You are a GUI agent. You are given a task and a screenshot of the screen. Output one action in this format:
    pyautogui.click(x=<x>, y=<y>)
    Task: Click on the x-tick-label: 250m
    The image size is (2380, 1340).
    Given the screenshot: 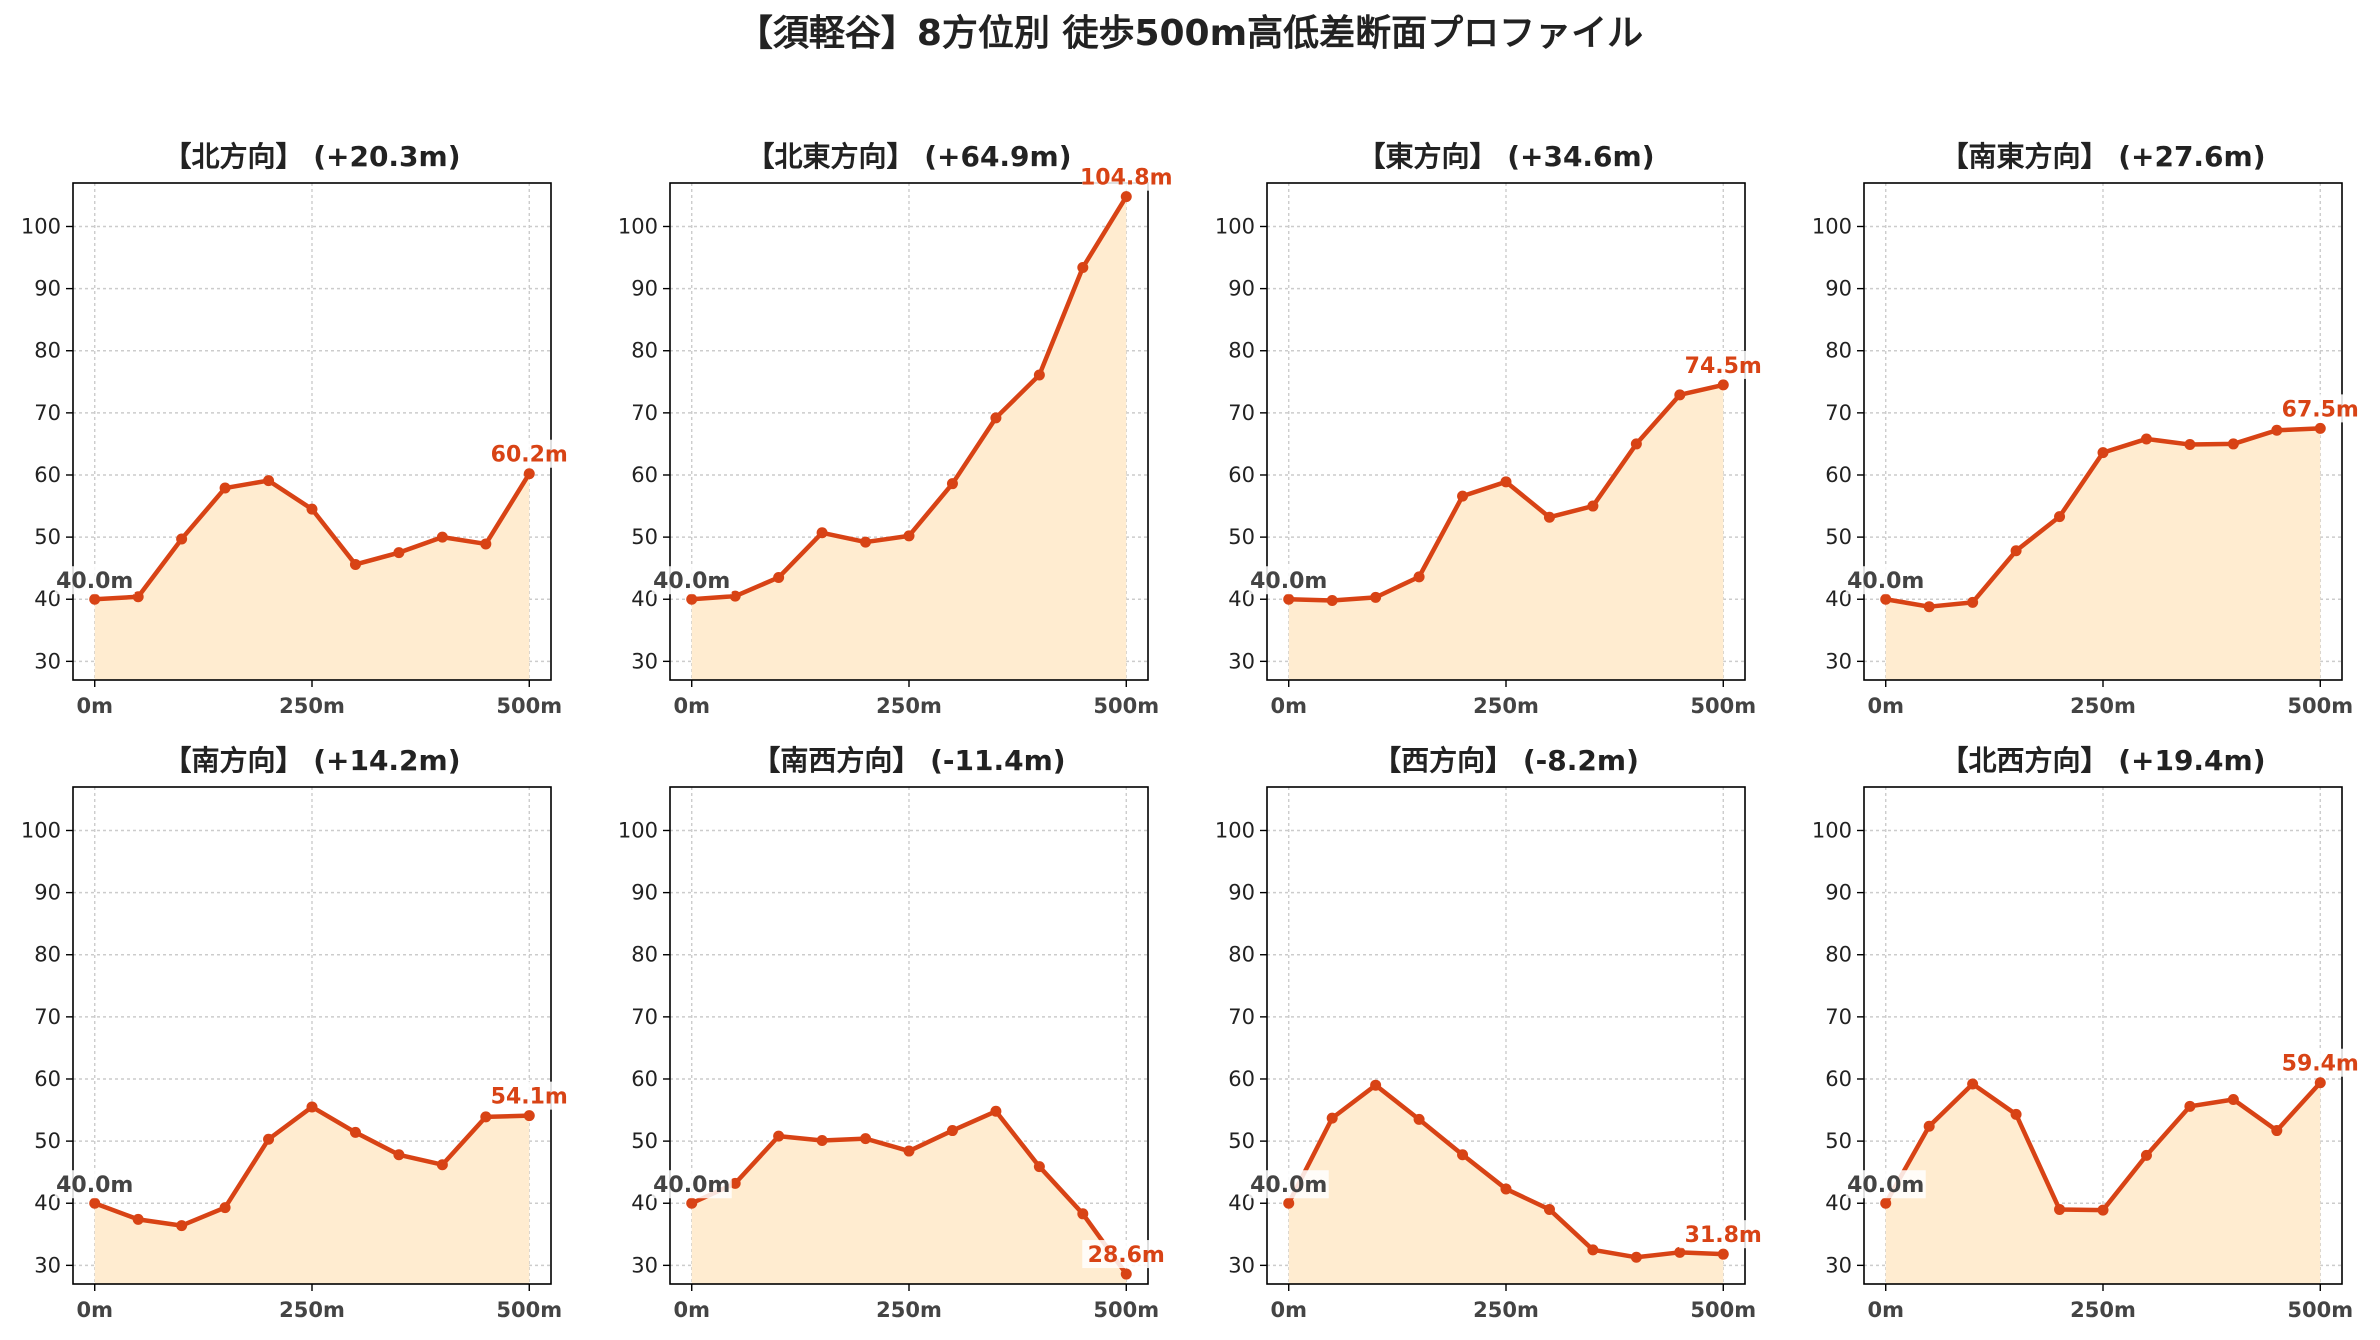 What is the action you would take?
    pyautogui.click(x=312, y=706)
    